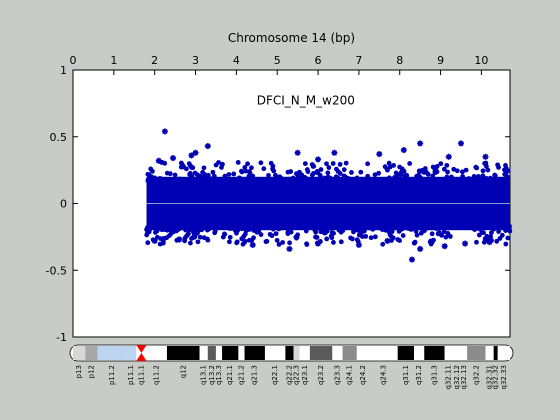 The width and height of the screenshot is (560, 420). What do you see at coordinates (61, 337) in the screenshot?
I see `y-tick-label: -1` at bounding box center [61, 337].